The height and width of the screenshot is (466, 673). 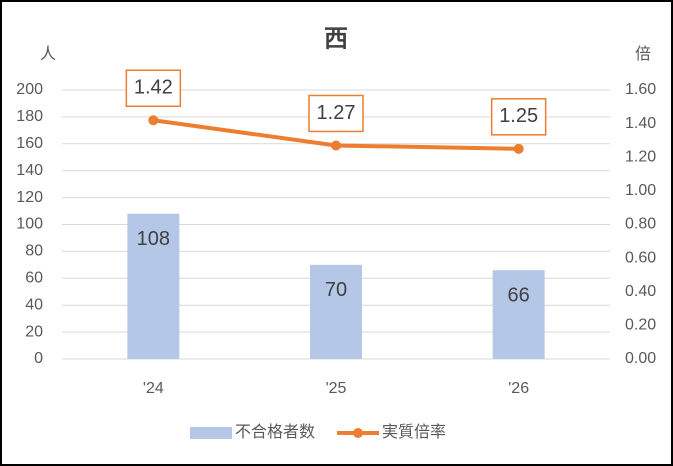 What do you see at coordinates (29, 197) in the screenshot?
I see `y-tick-label: 120` at bounding box center [29, 197].